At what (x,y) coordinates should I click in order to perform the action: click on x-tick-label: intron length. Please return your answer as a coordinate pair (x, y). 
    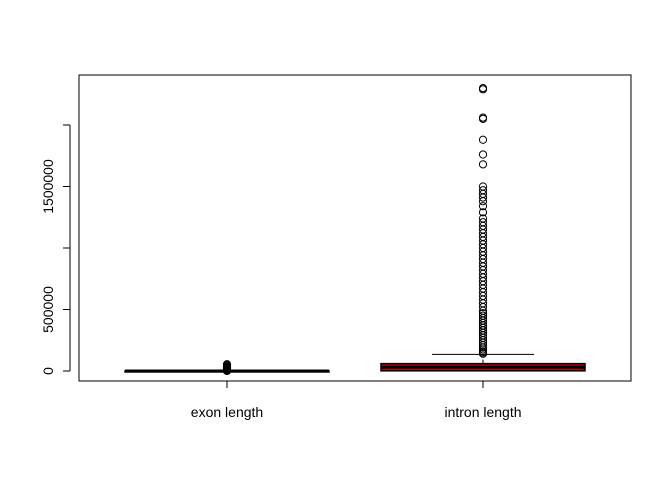
    Looking at the image, I should click on (482, 412).